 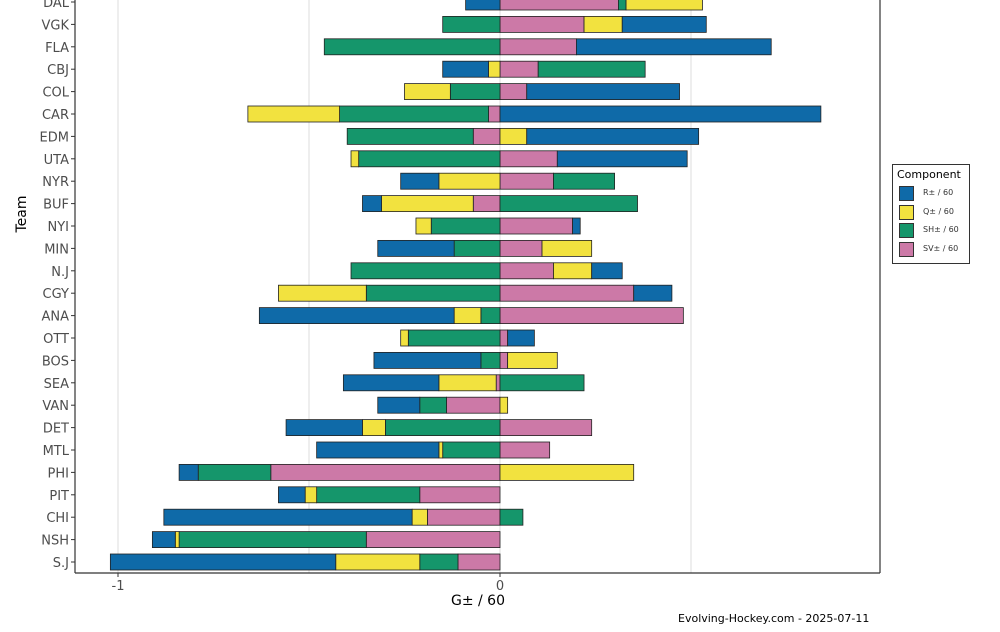 What do you see at coordinates (568, 204) in the screenshot?
I see `bar-buf-sh` at bounding box center [568, 204].